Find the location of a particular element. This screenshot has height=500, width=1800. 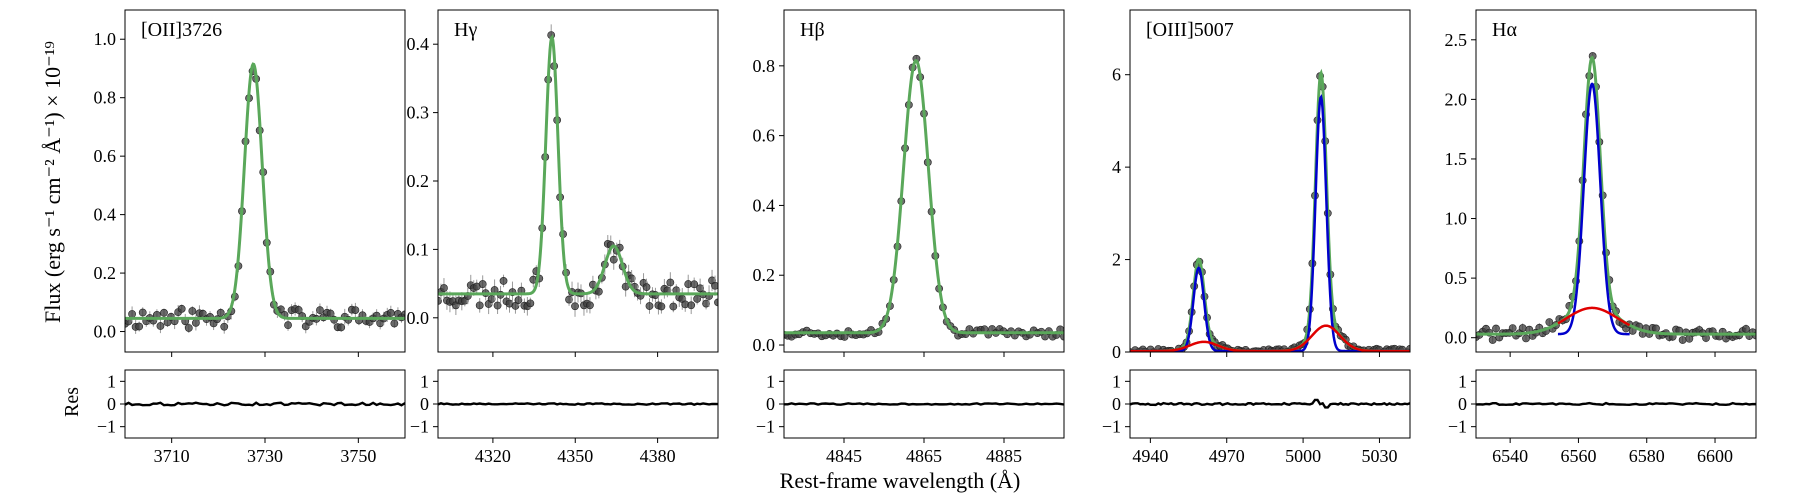

x-tick-label: 4885 is located at coordinates (1004, 456).